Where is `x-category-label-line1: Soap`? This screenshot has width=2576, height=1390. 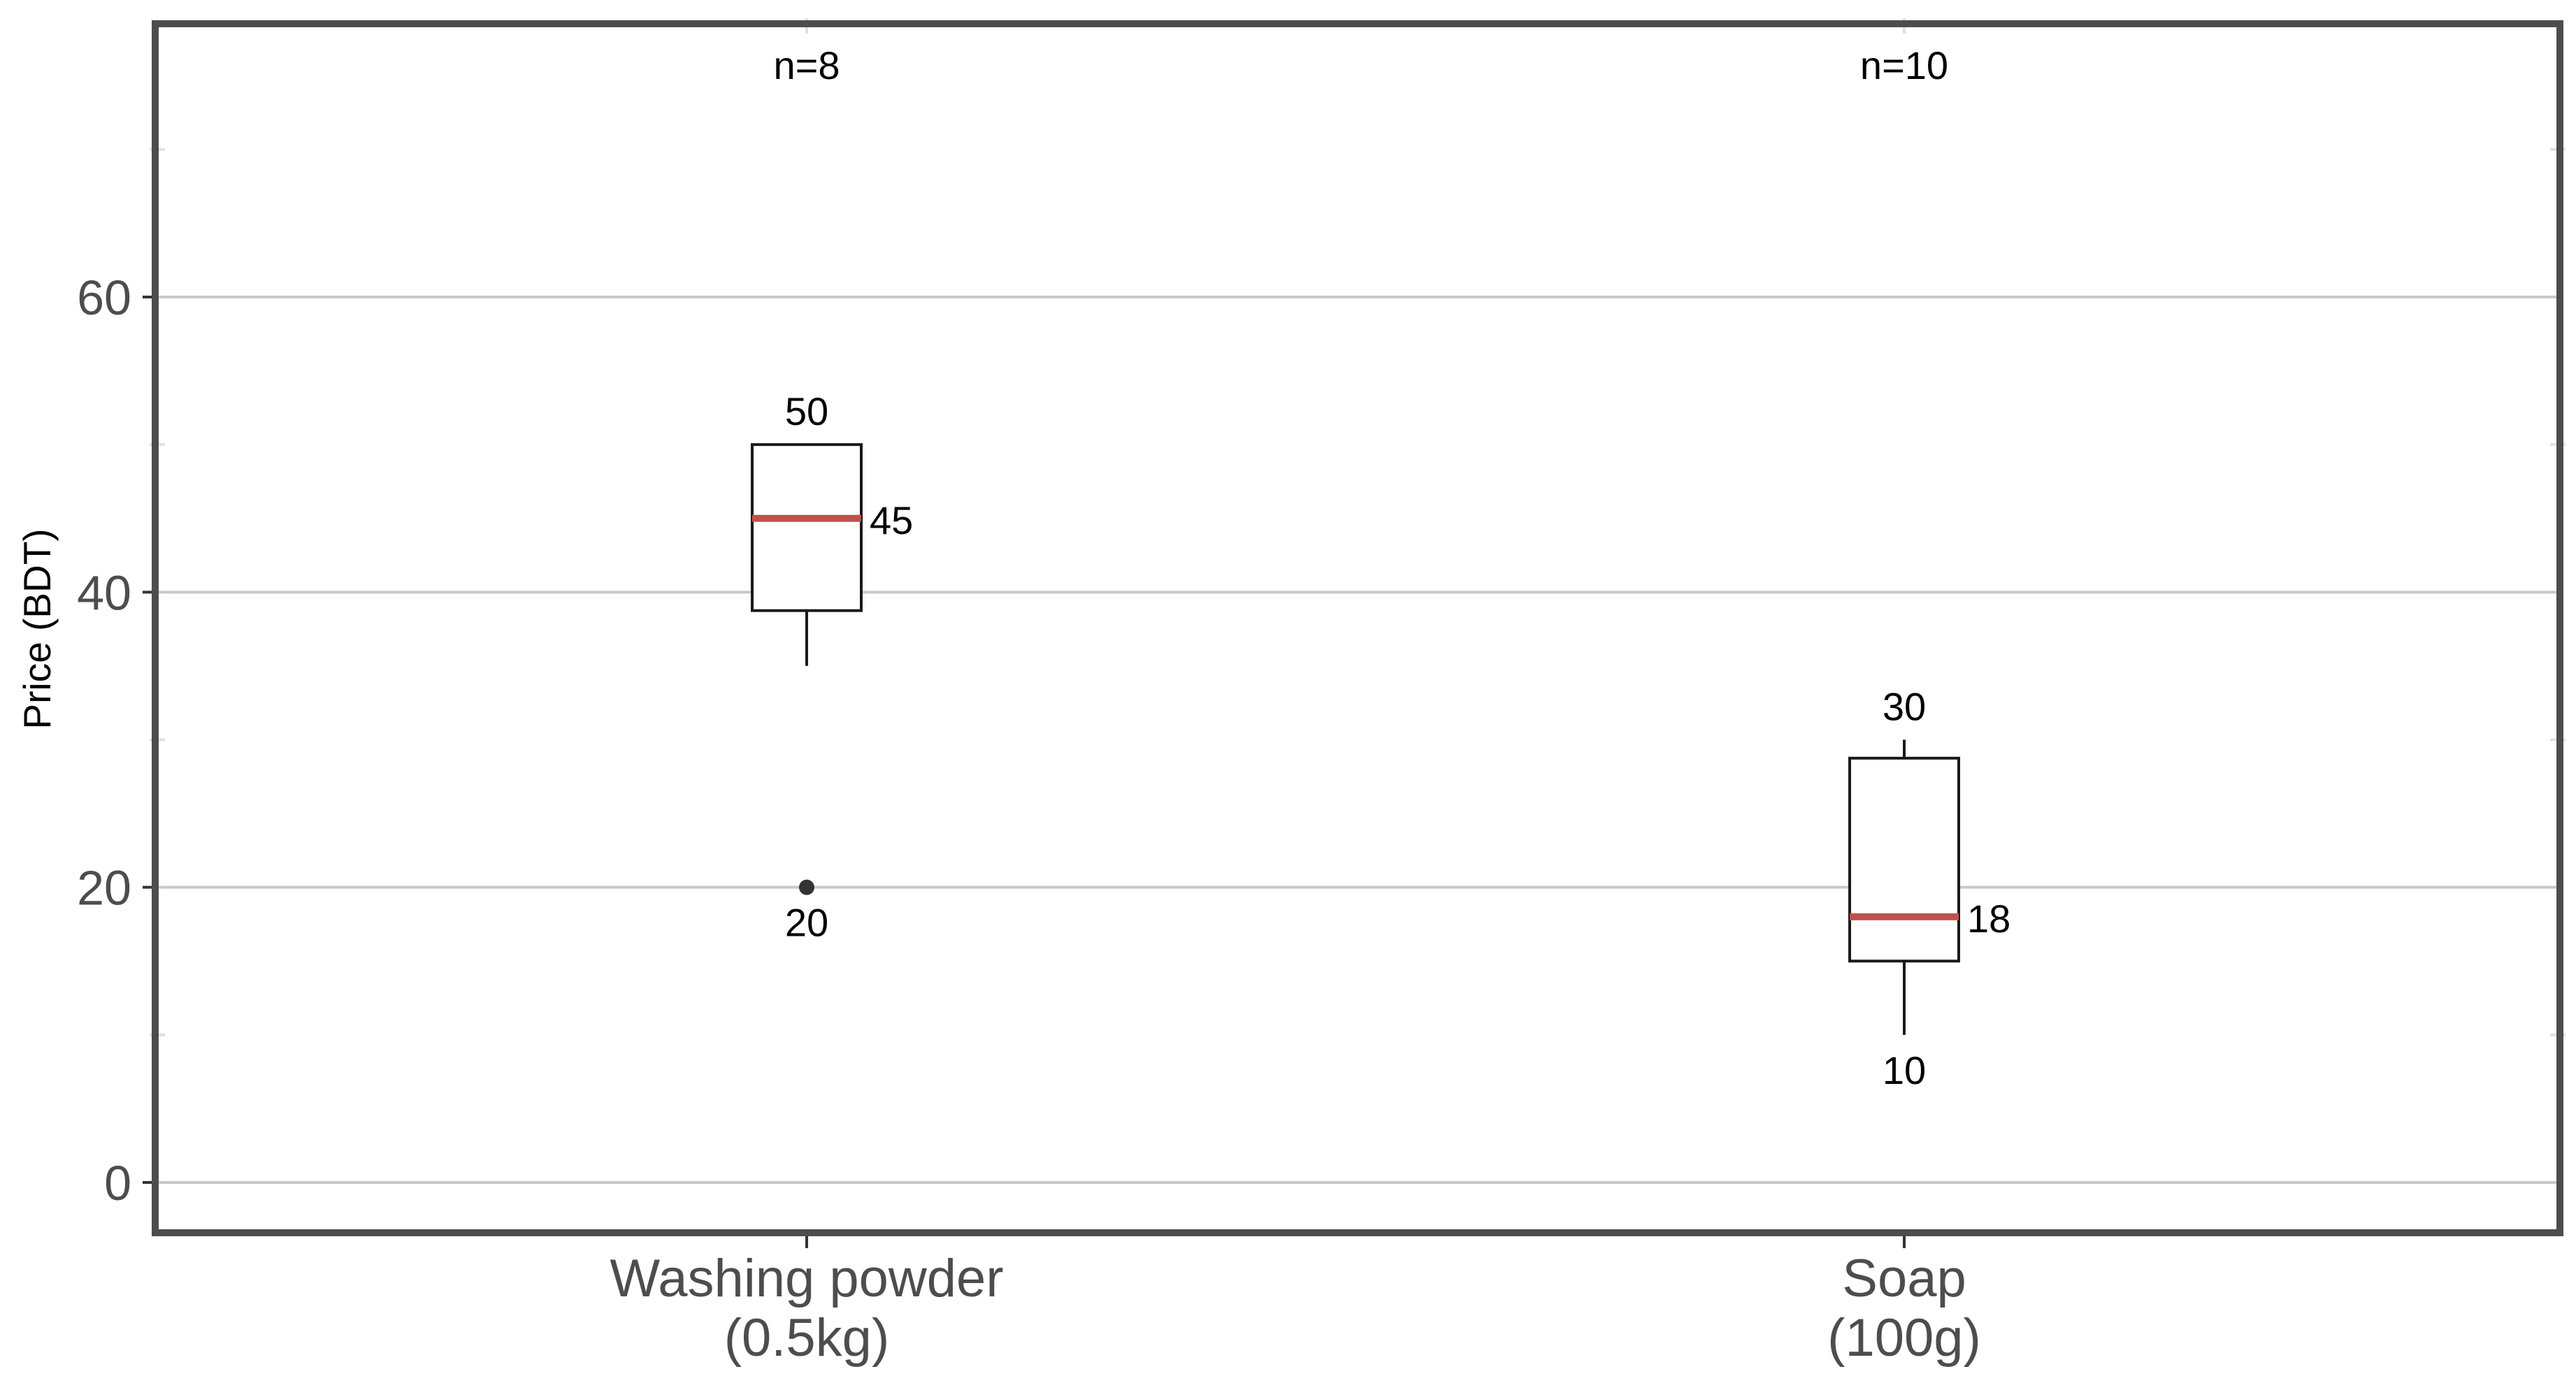
x-category-label-line1: Soap is located at coordinates (1904, 1278).